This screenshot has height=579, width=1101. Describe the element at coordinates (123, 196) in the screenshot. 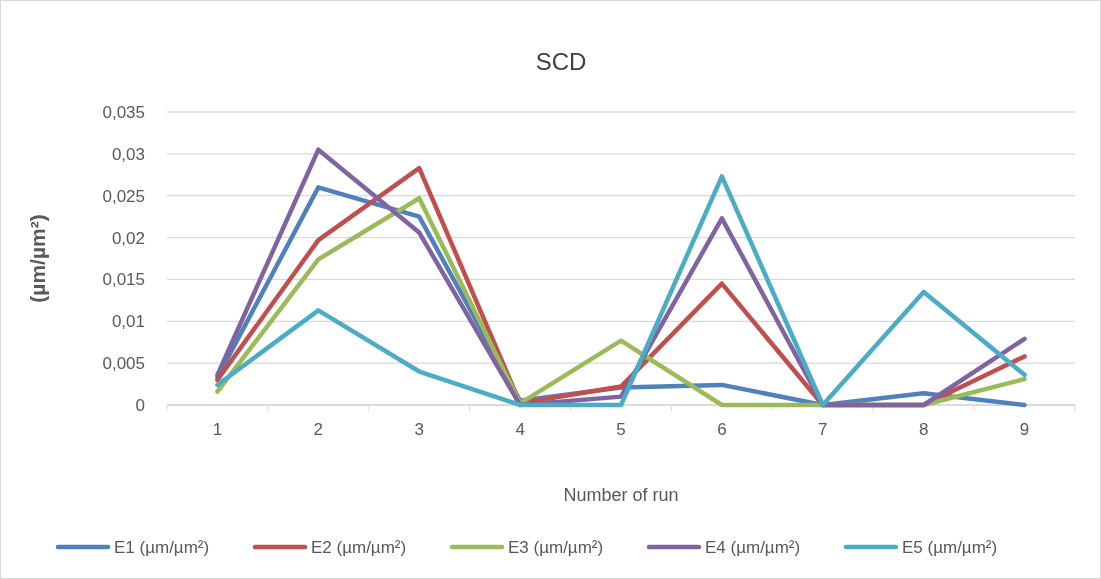

I see `y-tick-label: 0,025` at that location.